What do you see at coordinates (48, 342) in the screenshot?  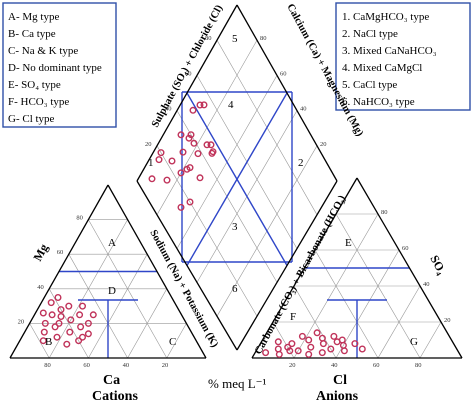 I see `cation-zone-b: B` at bounding box center [48, 342].